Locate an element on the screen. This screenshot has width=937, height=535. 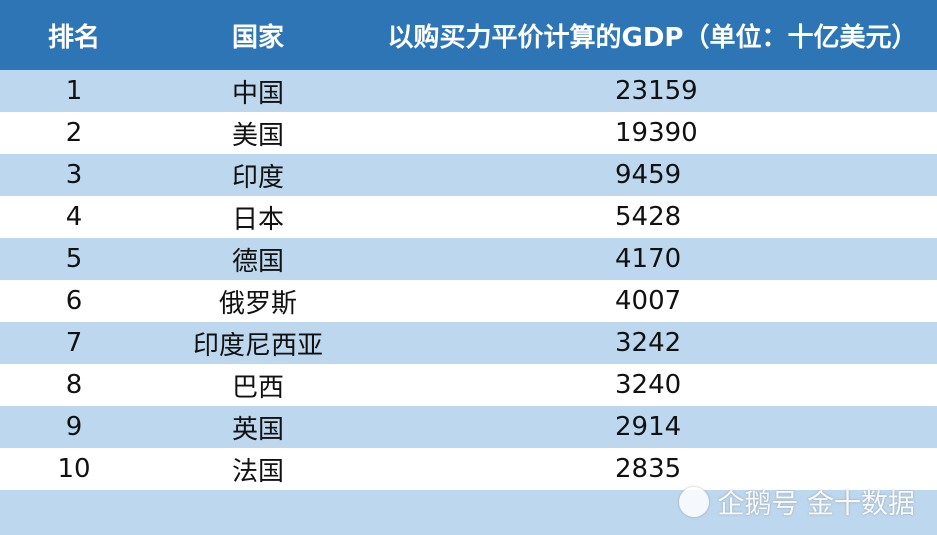
country-cell: 印度尼西亚 is located at coordinates (257, 345).